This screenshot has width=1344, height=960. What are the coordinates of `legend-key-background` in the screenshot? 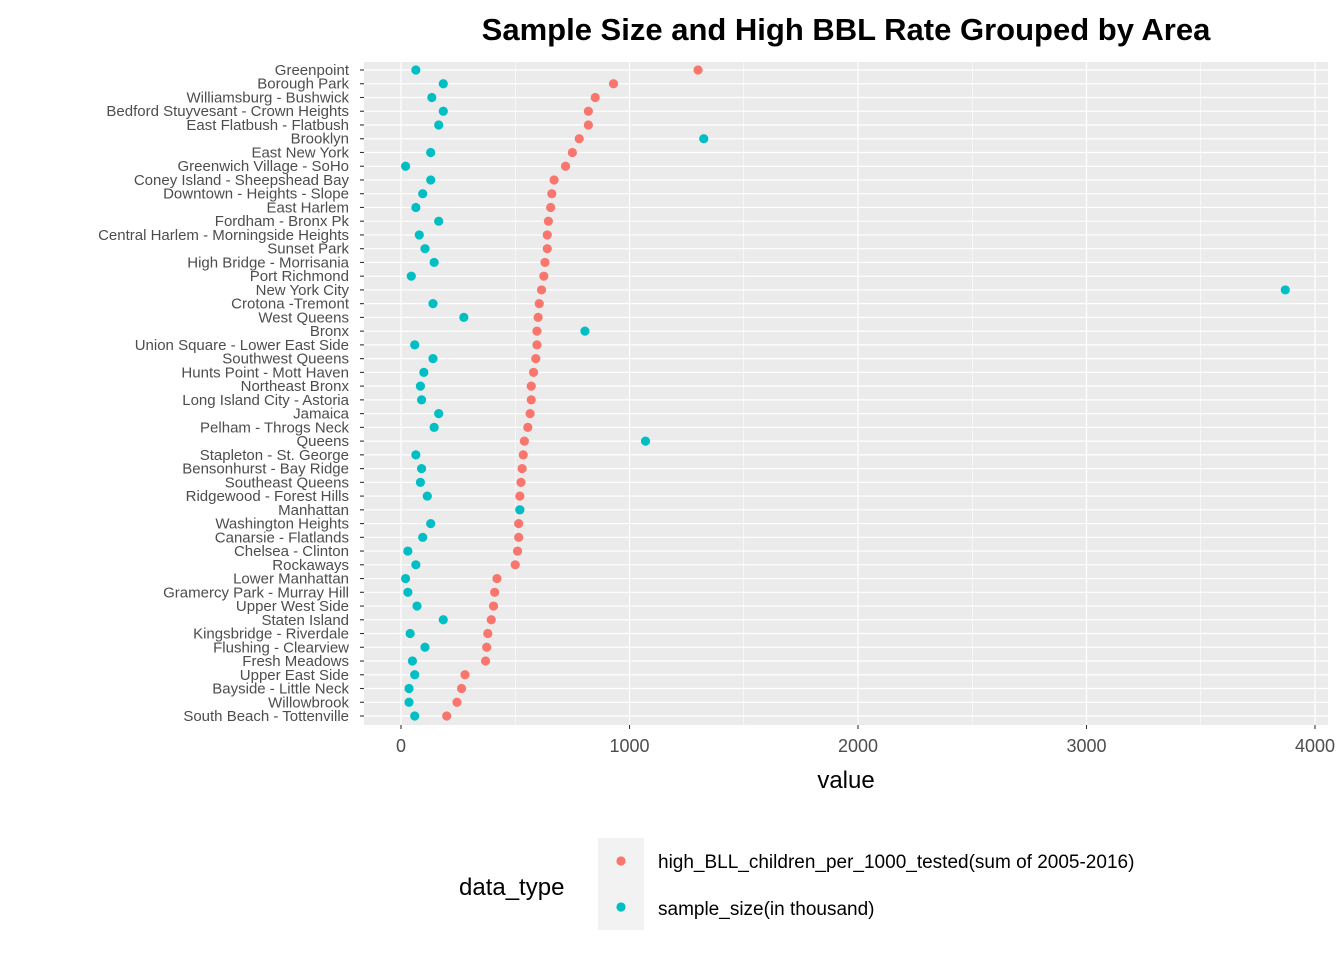 It's located at (621, 884).